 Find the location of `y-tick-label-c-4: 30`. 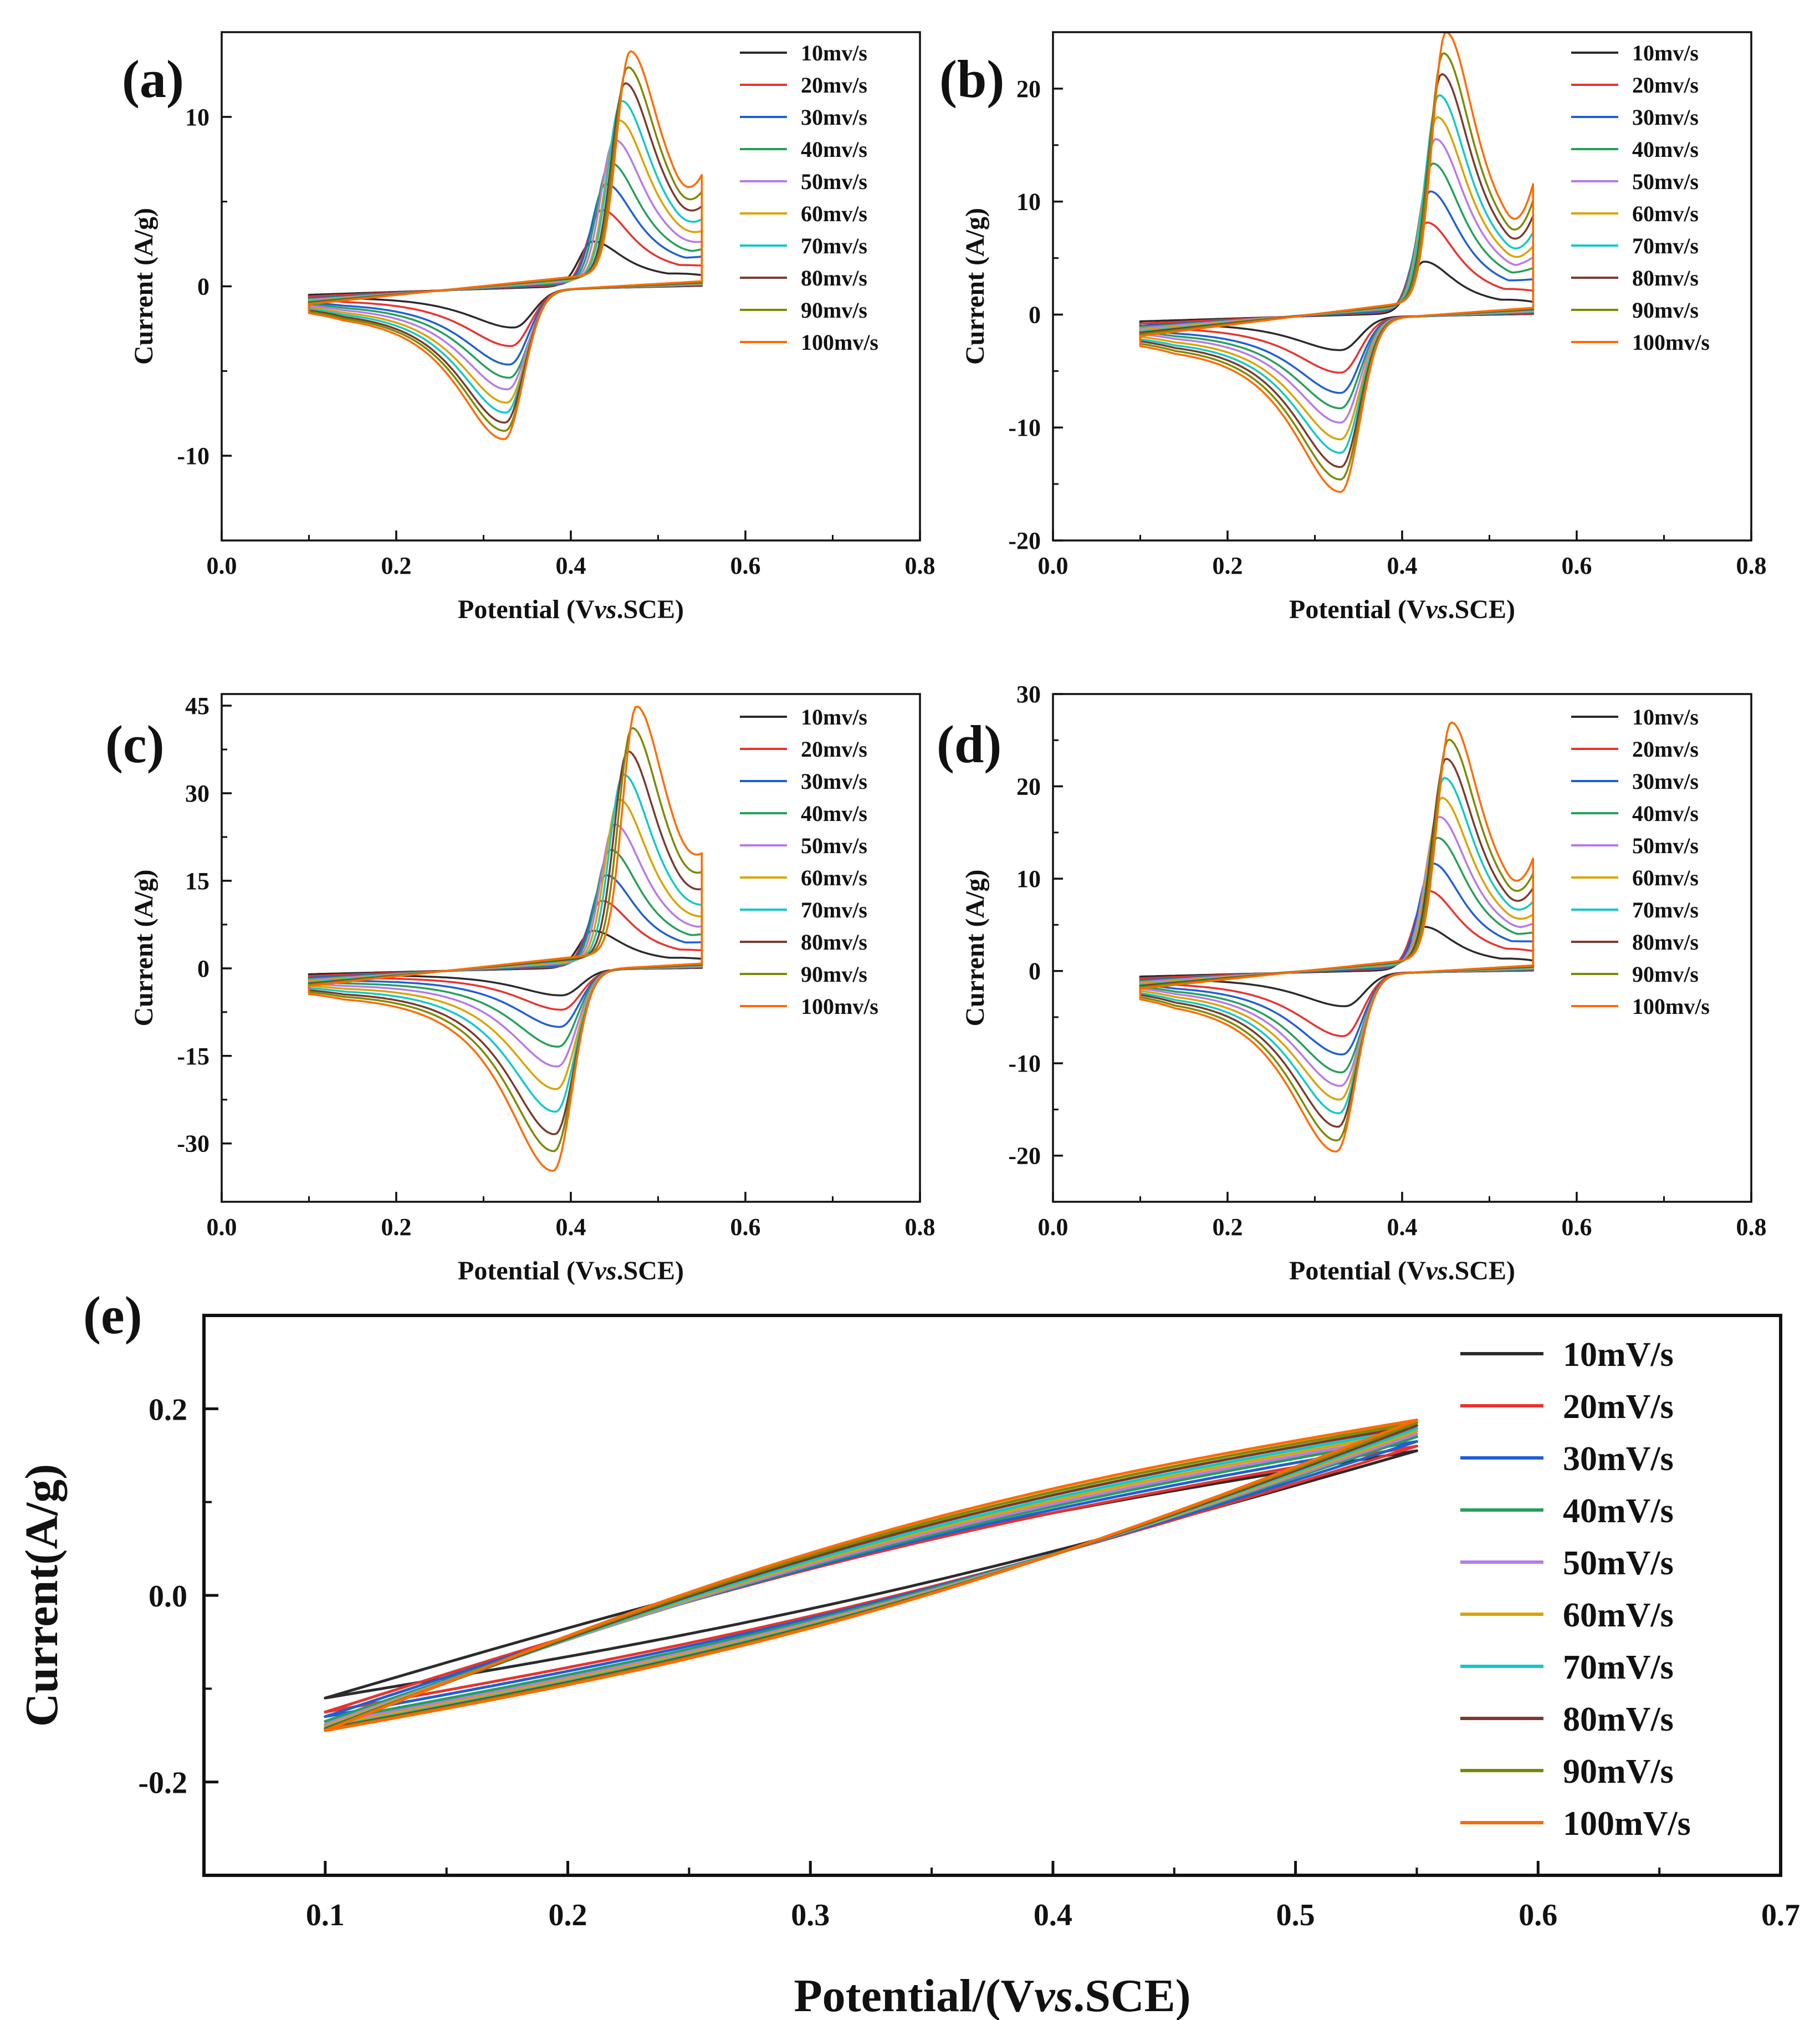

y-tick-label-c-4: 30 is located at coordinates (197, 793).